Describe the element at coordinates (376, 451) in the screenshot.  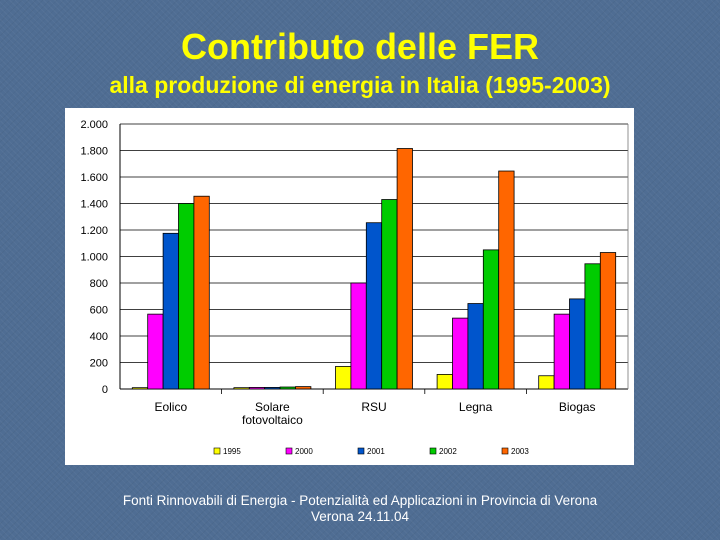
I see `legend-label: 2001` at that location.